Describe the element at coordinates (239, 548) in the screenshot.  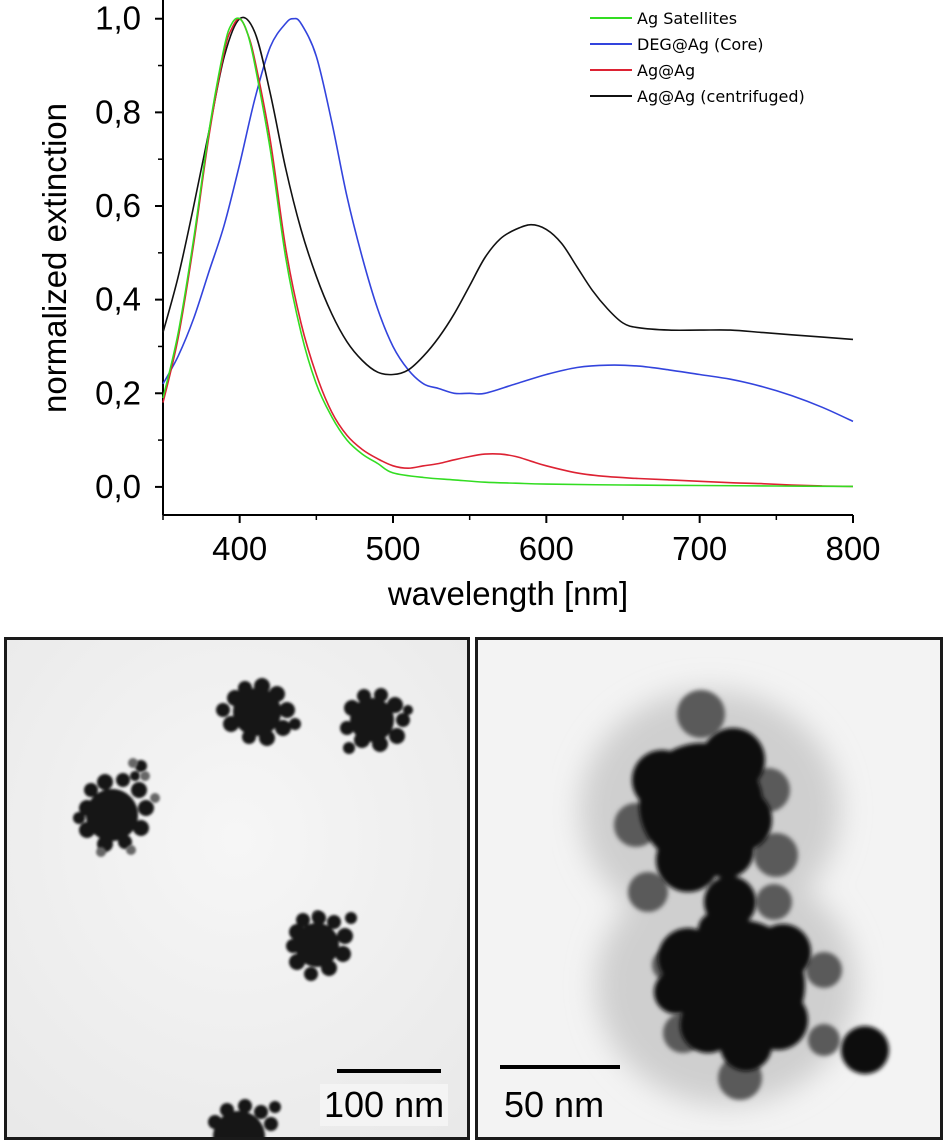
I see `x-tick-label: 400` at that location.